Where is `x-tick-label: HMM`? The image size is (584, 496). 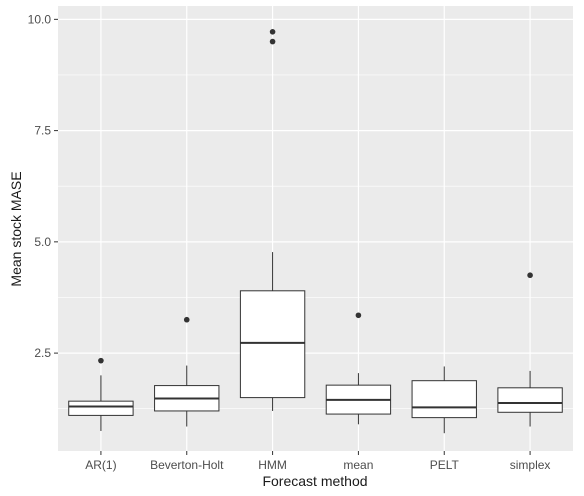
x-tick-label: HMM is located at coordinates (272, 465).